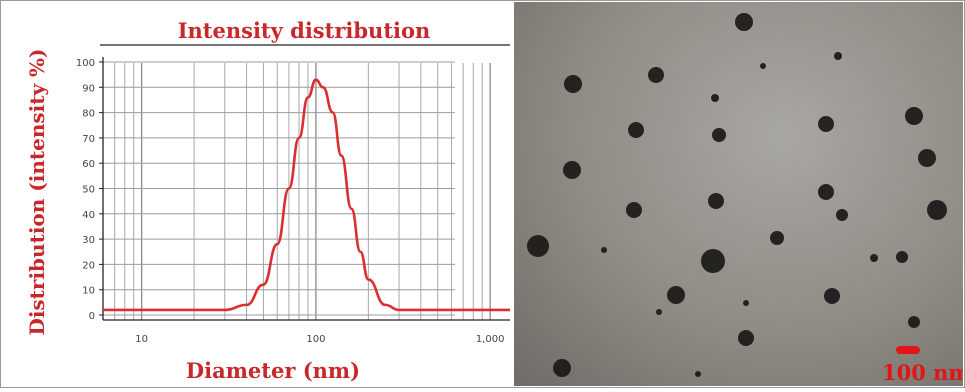 This screenshot has height=392, width=965. What do you see at coordinates (92, 316) in the screenshot?
I see `y-tick-label: 0` at bounding box center [92, 316].